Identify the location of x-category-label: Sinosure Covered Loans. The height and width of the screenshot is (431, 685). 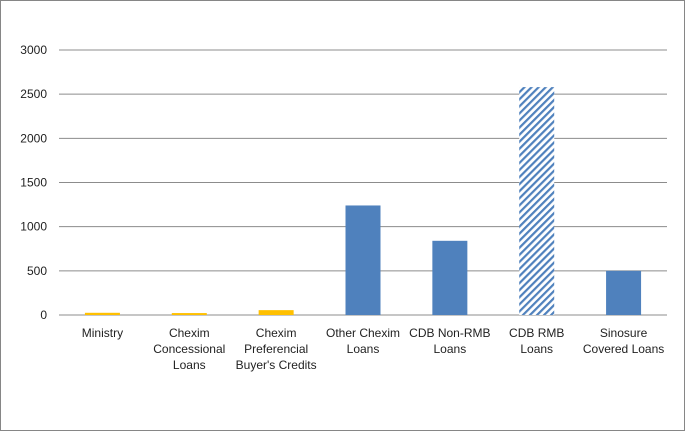
(623, 341).